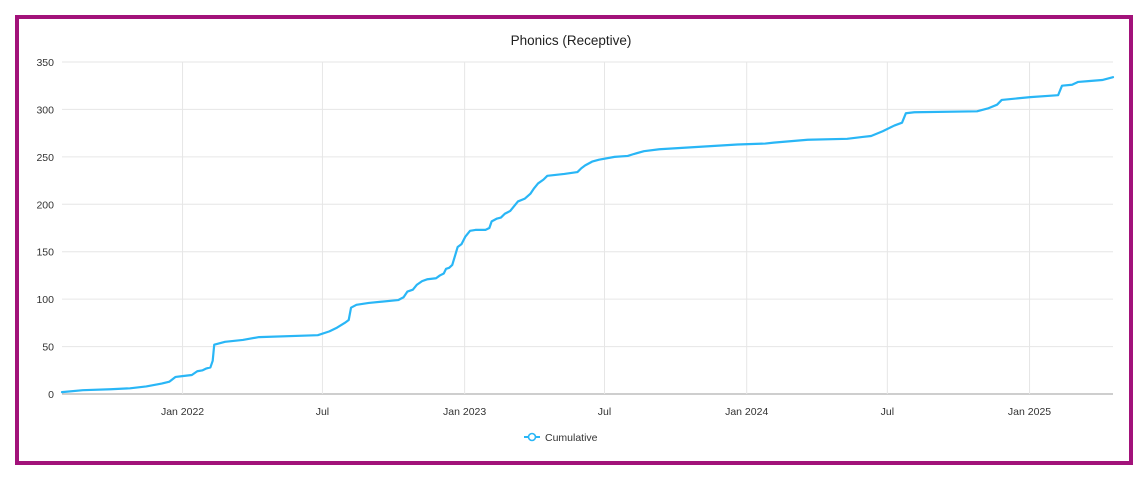 The image size is (1146, 477). Describe the element at coordinates (182, 412) in the screenshot. I see `x-tick-label: Jan 2022` at that location.